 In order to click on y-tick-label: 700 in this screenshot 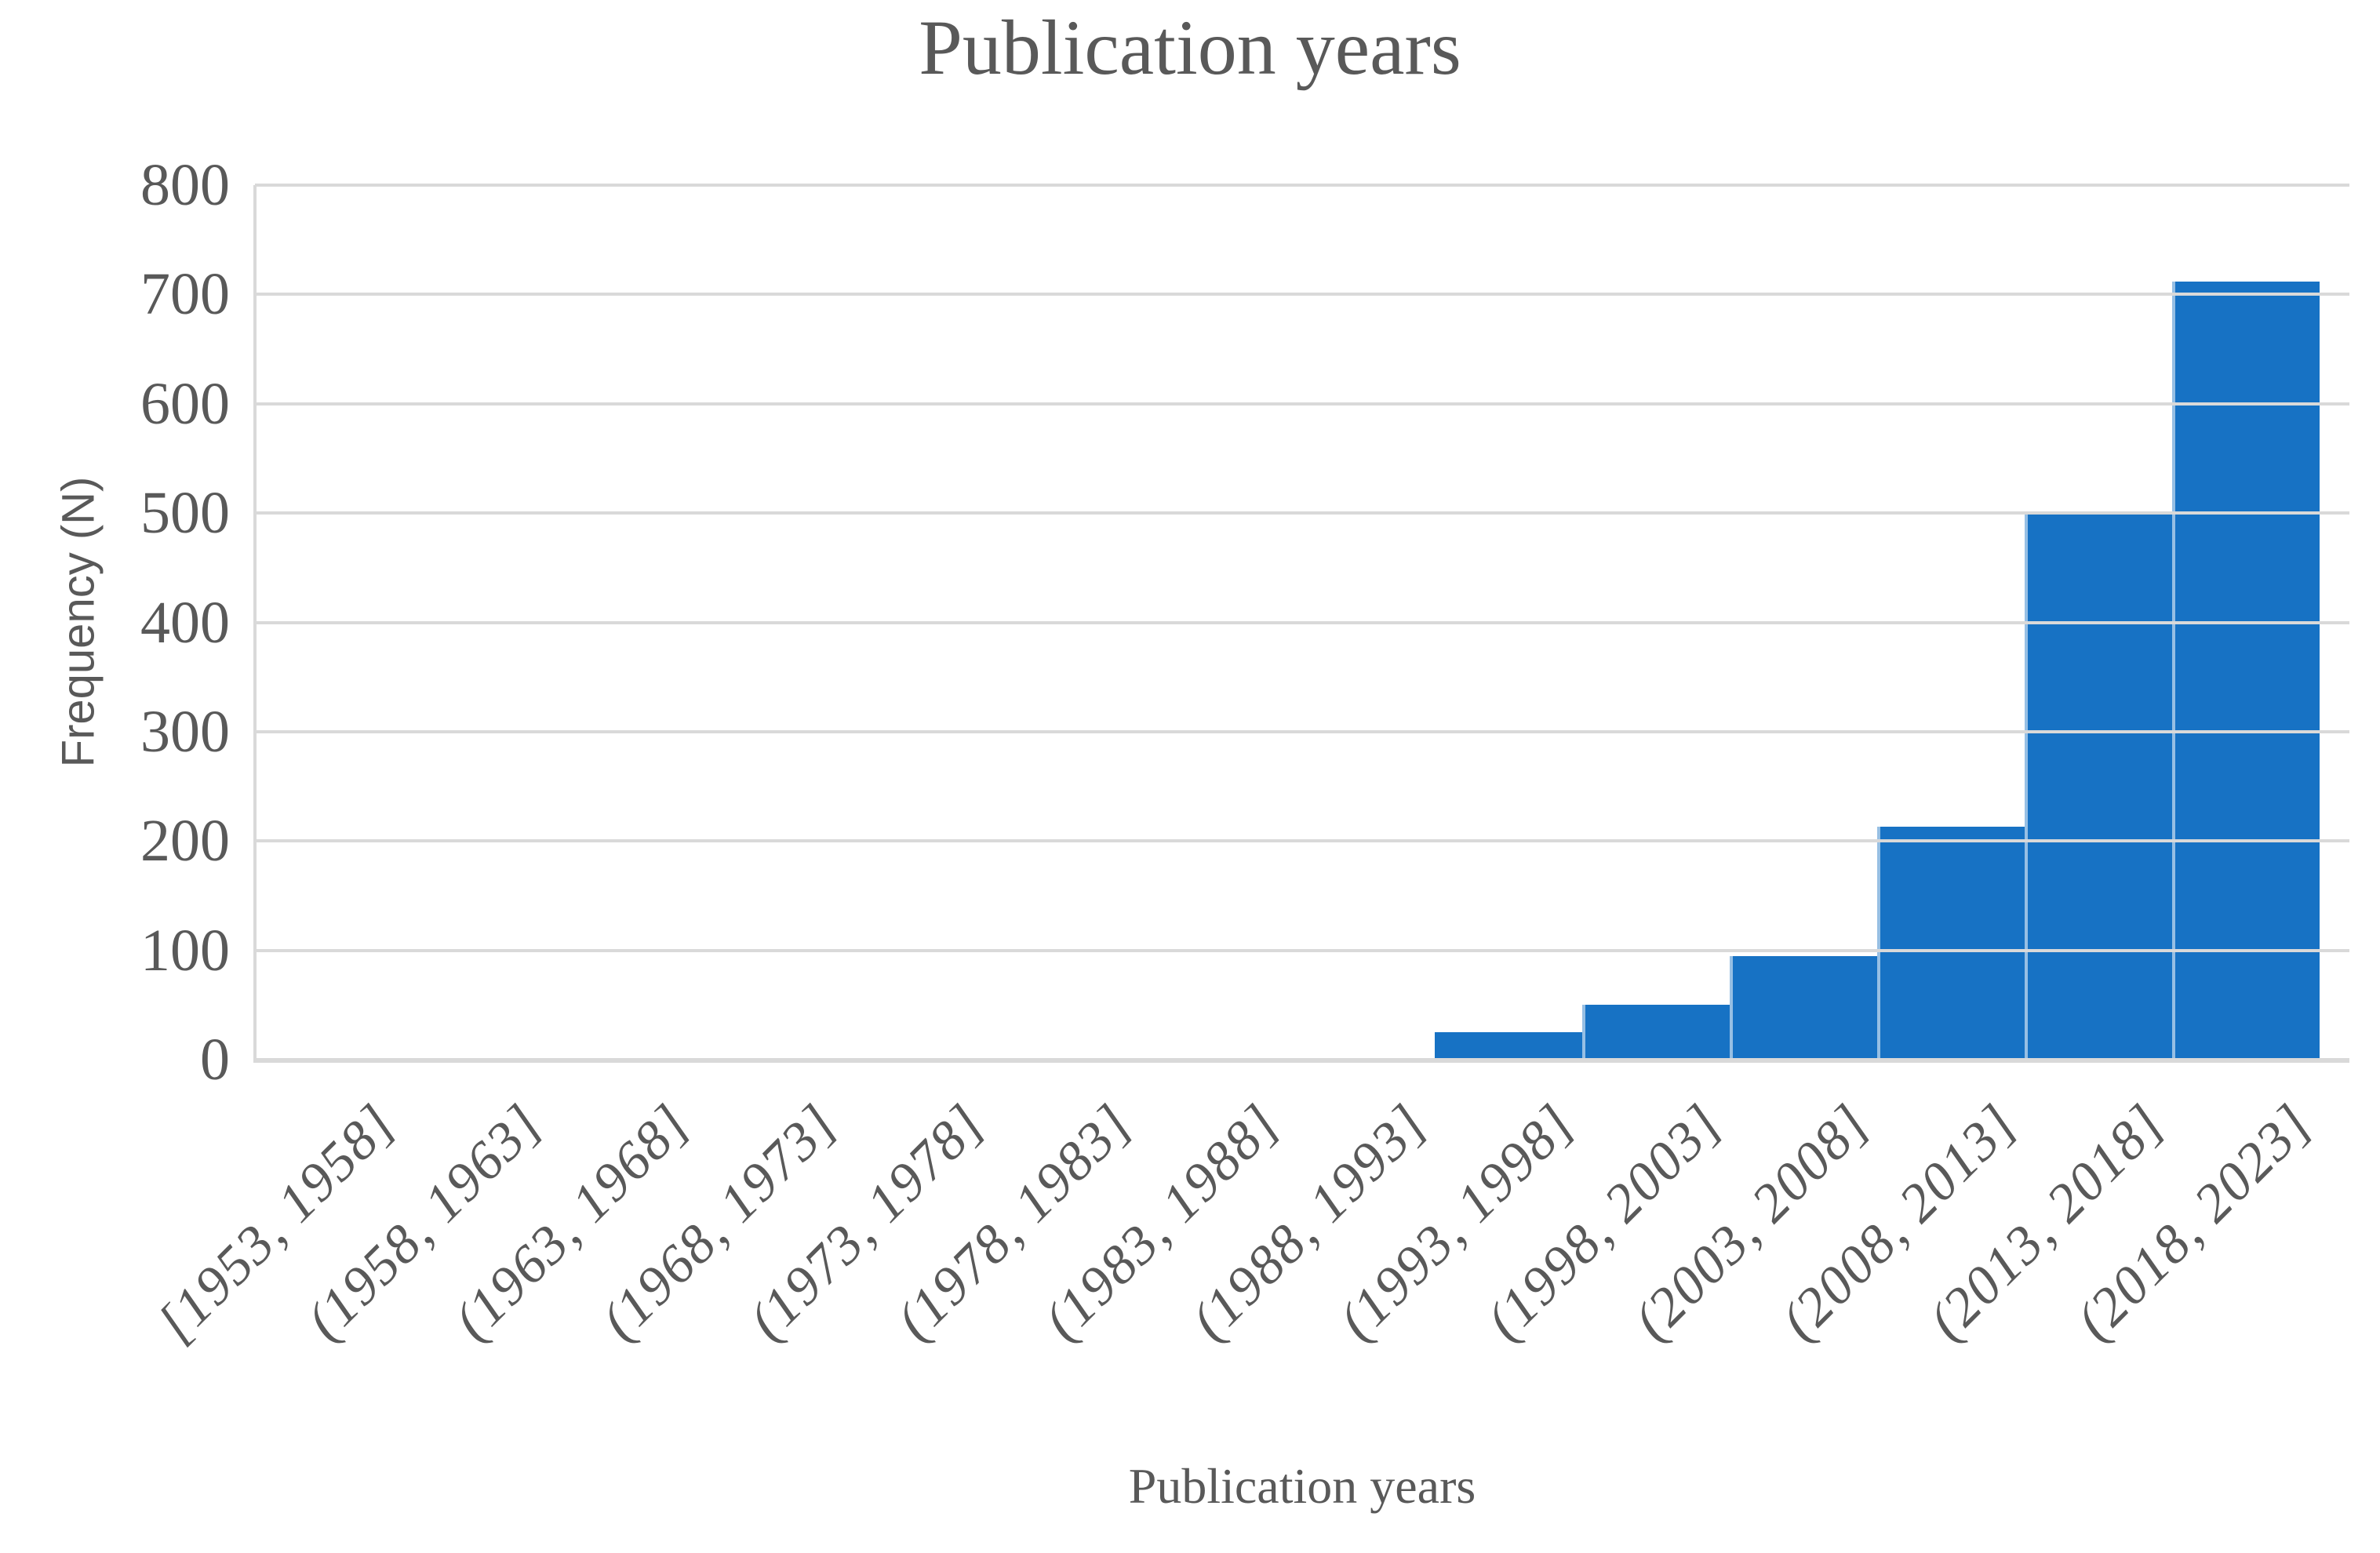, I will do `click(185, 294)`.